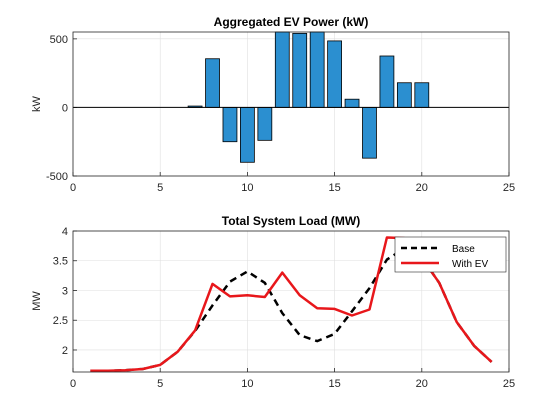  Describe the element at coordinates (291, 221) in the screenshot. I see `chart-title: Total System Load (MW)` at that location.